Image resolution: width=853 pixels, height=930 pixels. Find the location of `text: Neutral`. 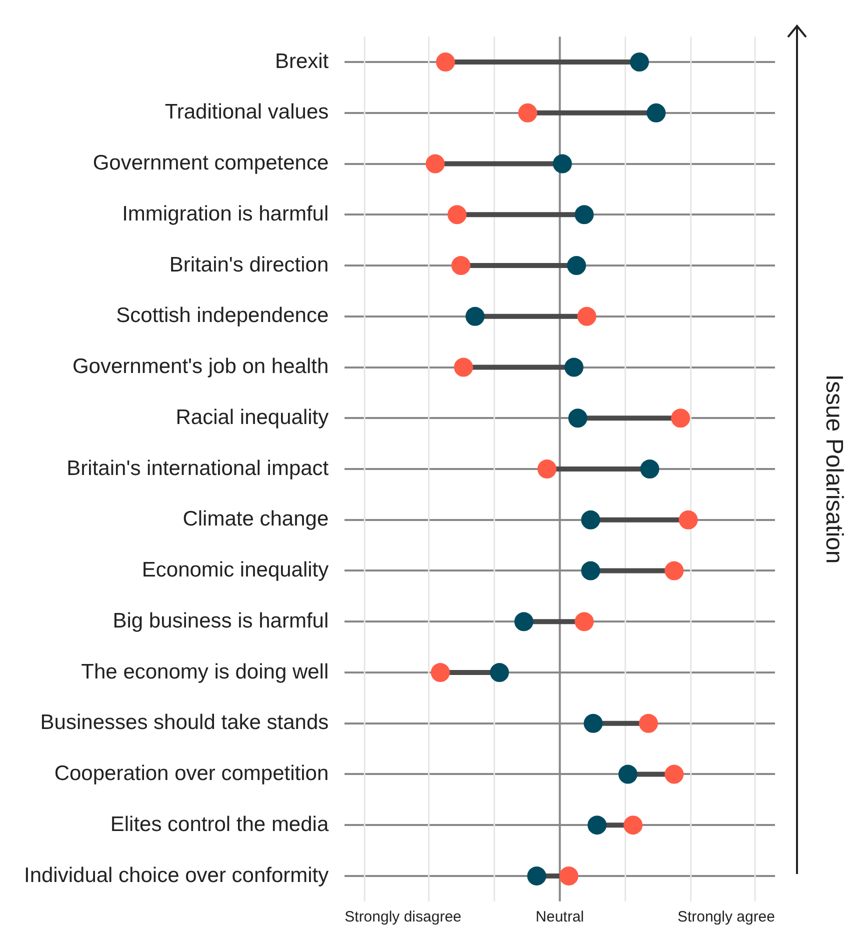

text: Neutral is located at coordinates (560, 917).